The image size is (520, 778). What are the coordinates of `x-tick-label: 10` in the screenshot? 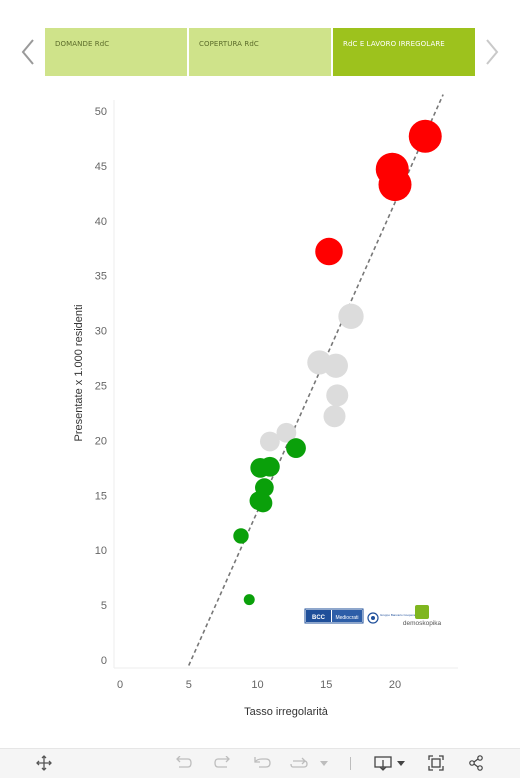 It's located at (257, 685).